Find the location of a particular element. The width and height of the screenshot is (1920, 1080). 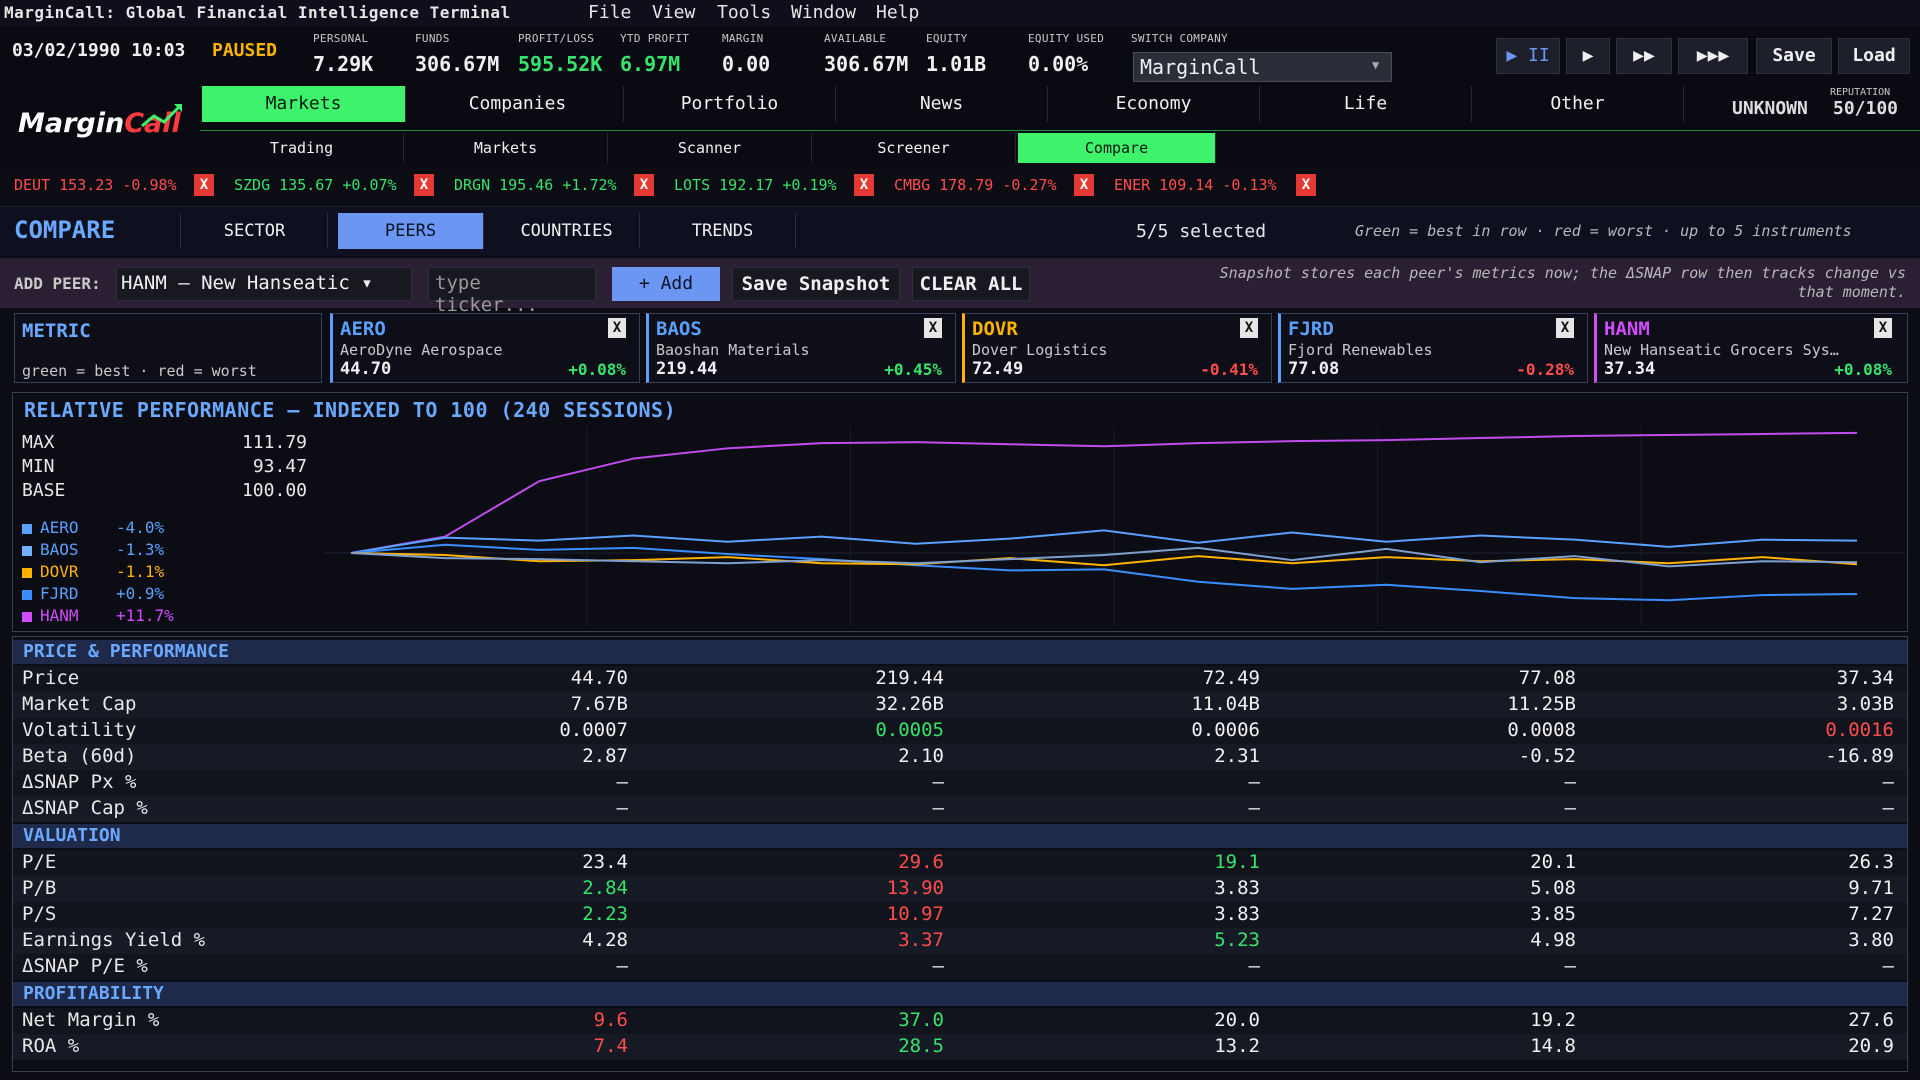

peer-card-aero is located at coordinates (485, 348).